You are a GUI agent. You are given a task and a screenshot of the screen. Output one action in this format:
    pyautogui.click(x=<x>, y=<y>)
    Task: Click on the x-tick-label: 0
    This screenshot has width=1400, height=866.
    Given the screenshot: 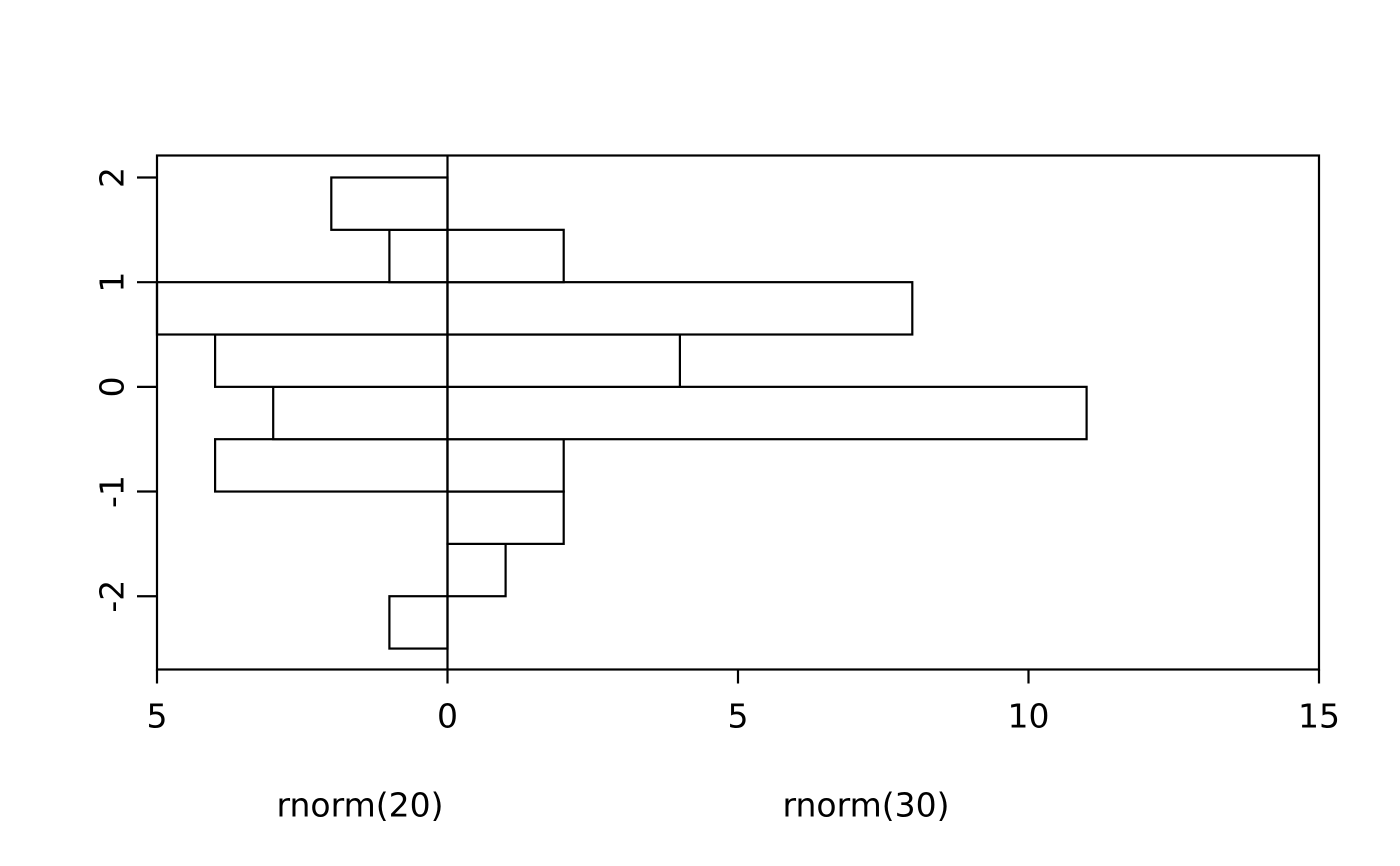 What is the action you would take?
    pyautogui.click(x=447, y=716)
    